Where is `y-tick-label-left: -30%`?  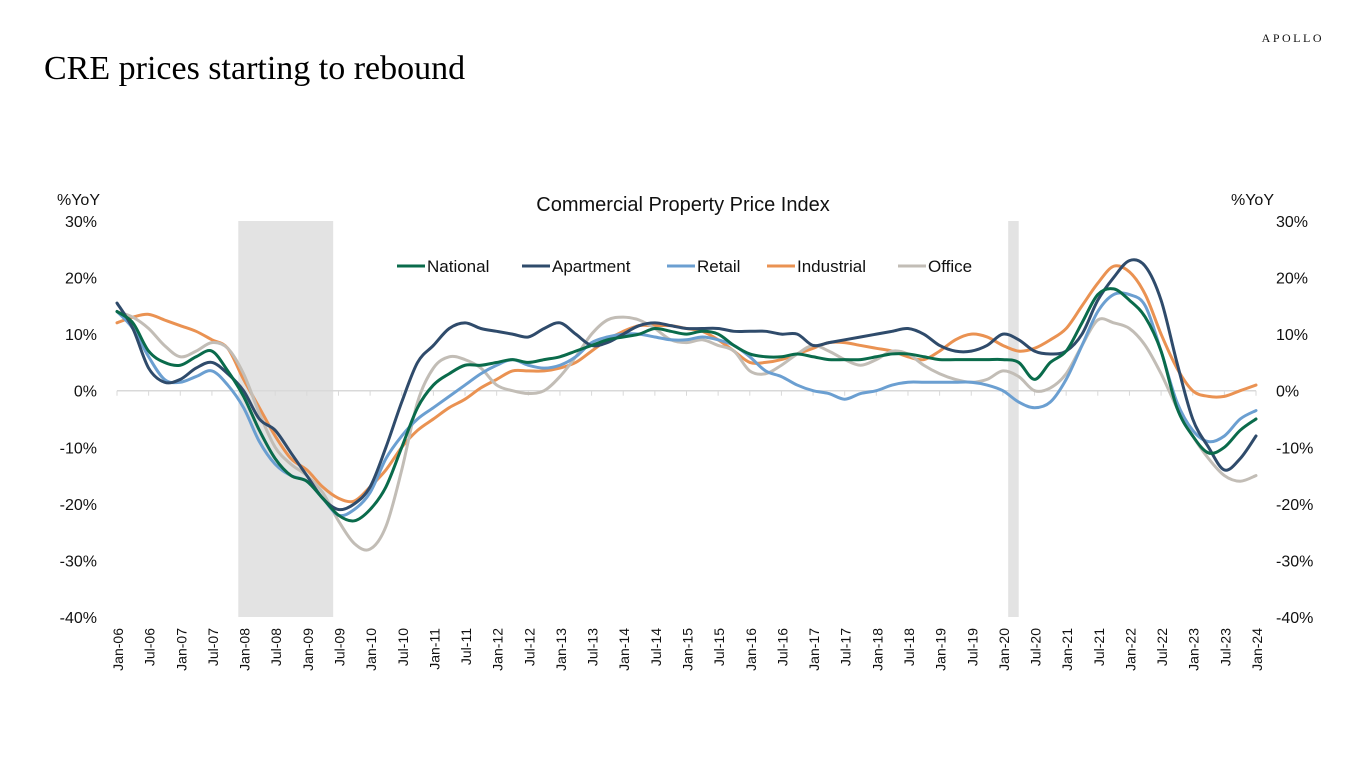 y-tick-label-left: -30% is located at coordinates (78, 561).